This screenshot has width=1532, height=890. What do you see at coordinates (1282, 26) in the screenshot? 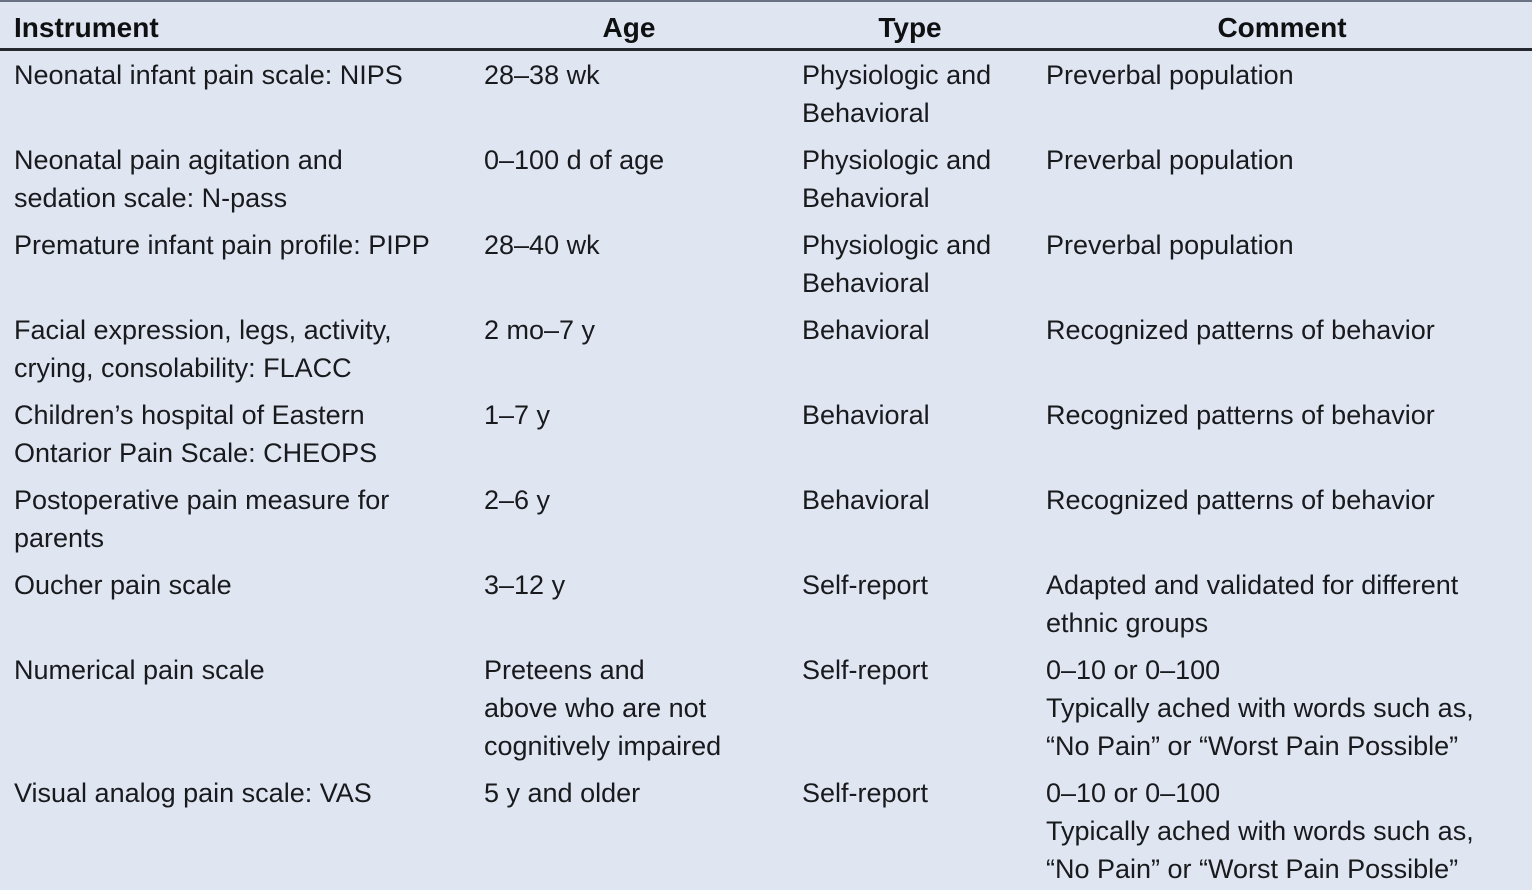
I see `column-header-comment: Comment` at bounding box center [1282, 26].